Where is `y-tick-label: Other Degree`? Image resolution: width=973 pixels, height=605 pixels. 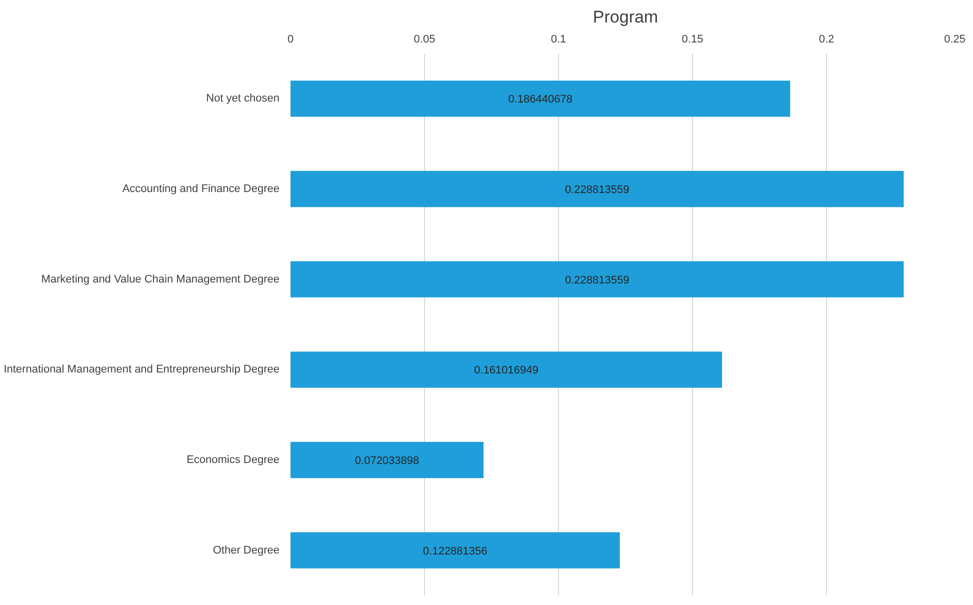
y-tick-label: Other Degree is located at coordinates (246, 550).